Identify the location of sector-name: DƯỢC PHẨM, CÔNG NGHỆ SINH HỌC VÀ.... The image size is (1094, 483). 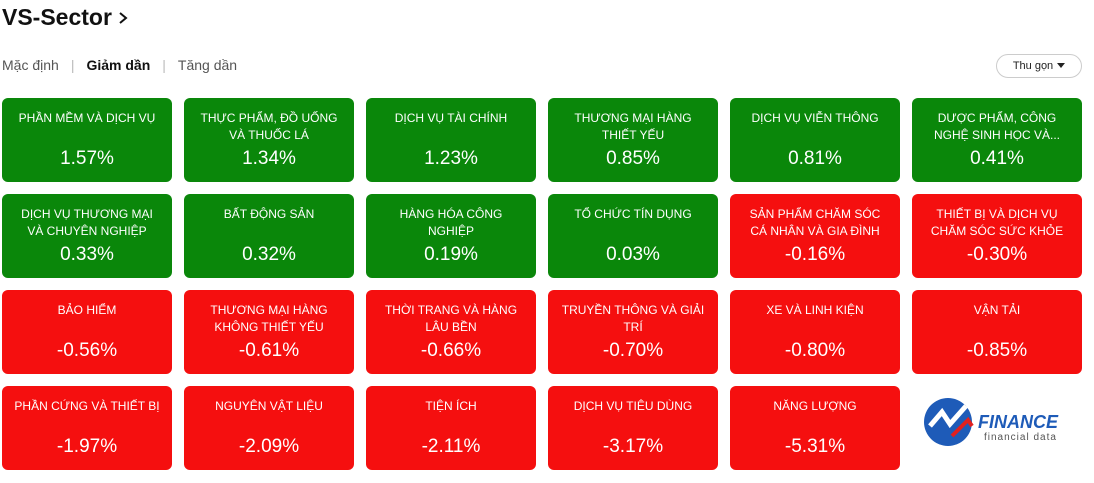
(997, 126).